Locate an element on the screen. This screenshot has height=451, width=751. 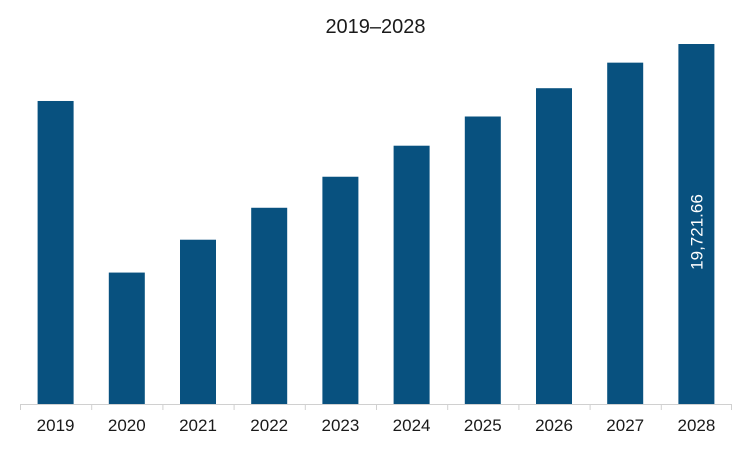
bar-2028 is located at coordinates (696, 224).